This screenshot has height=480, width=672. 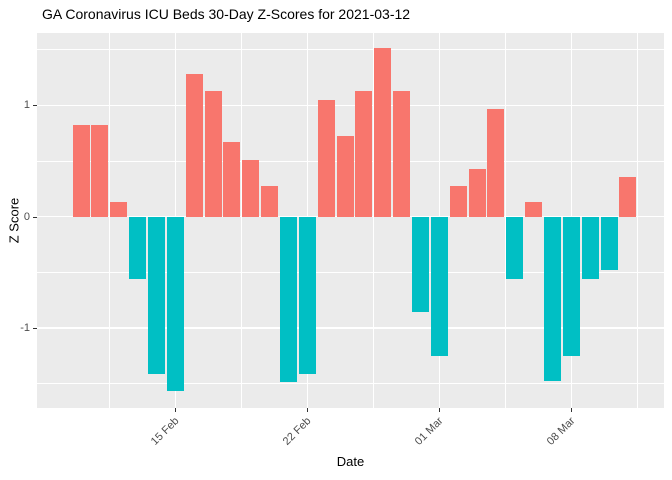 I want to click on y-tick-label: -1, so click(x=25, y=328).